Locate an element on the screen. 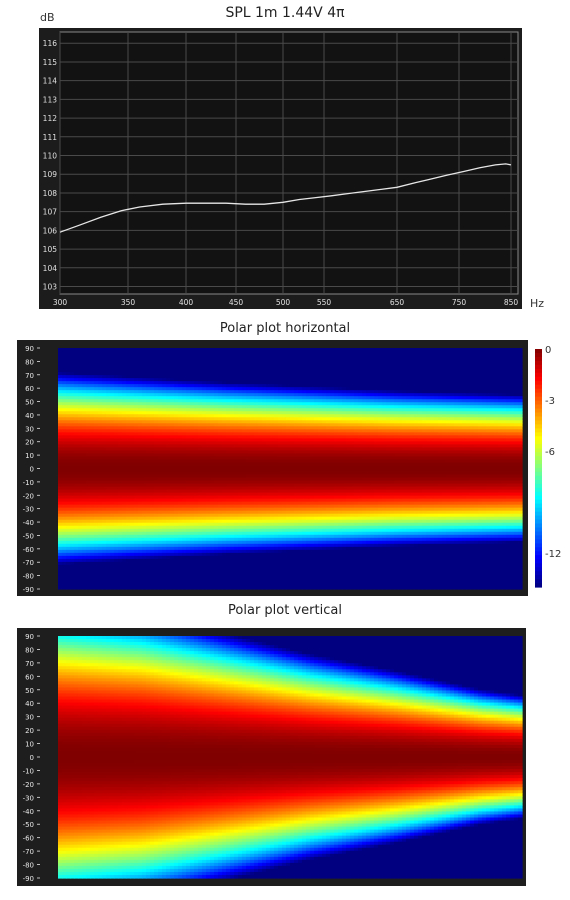 This screenshot has width=570, height=900. y-tick-label: 109 is located at coordinates (50, 174).